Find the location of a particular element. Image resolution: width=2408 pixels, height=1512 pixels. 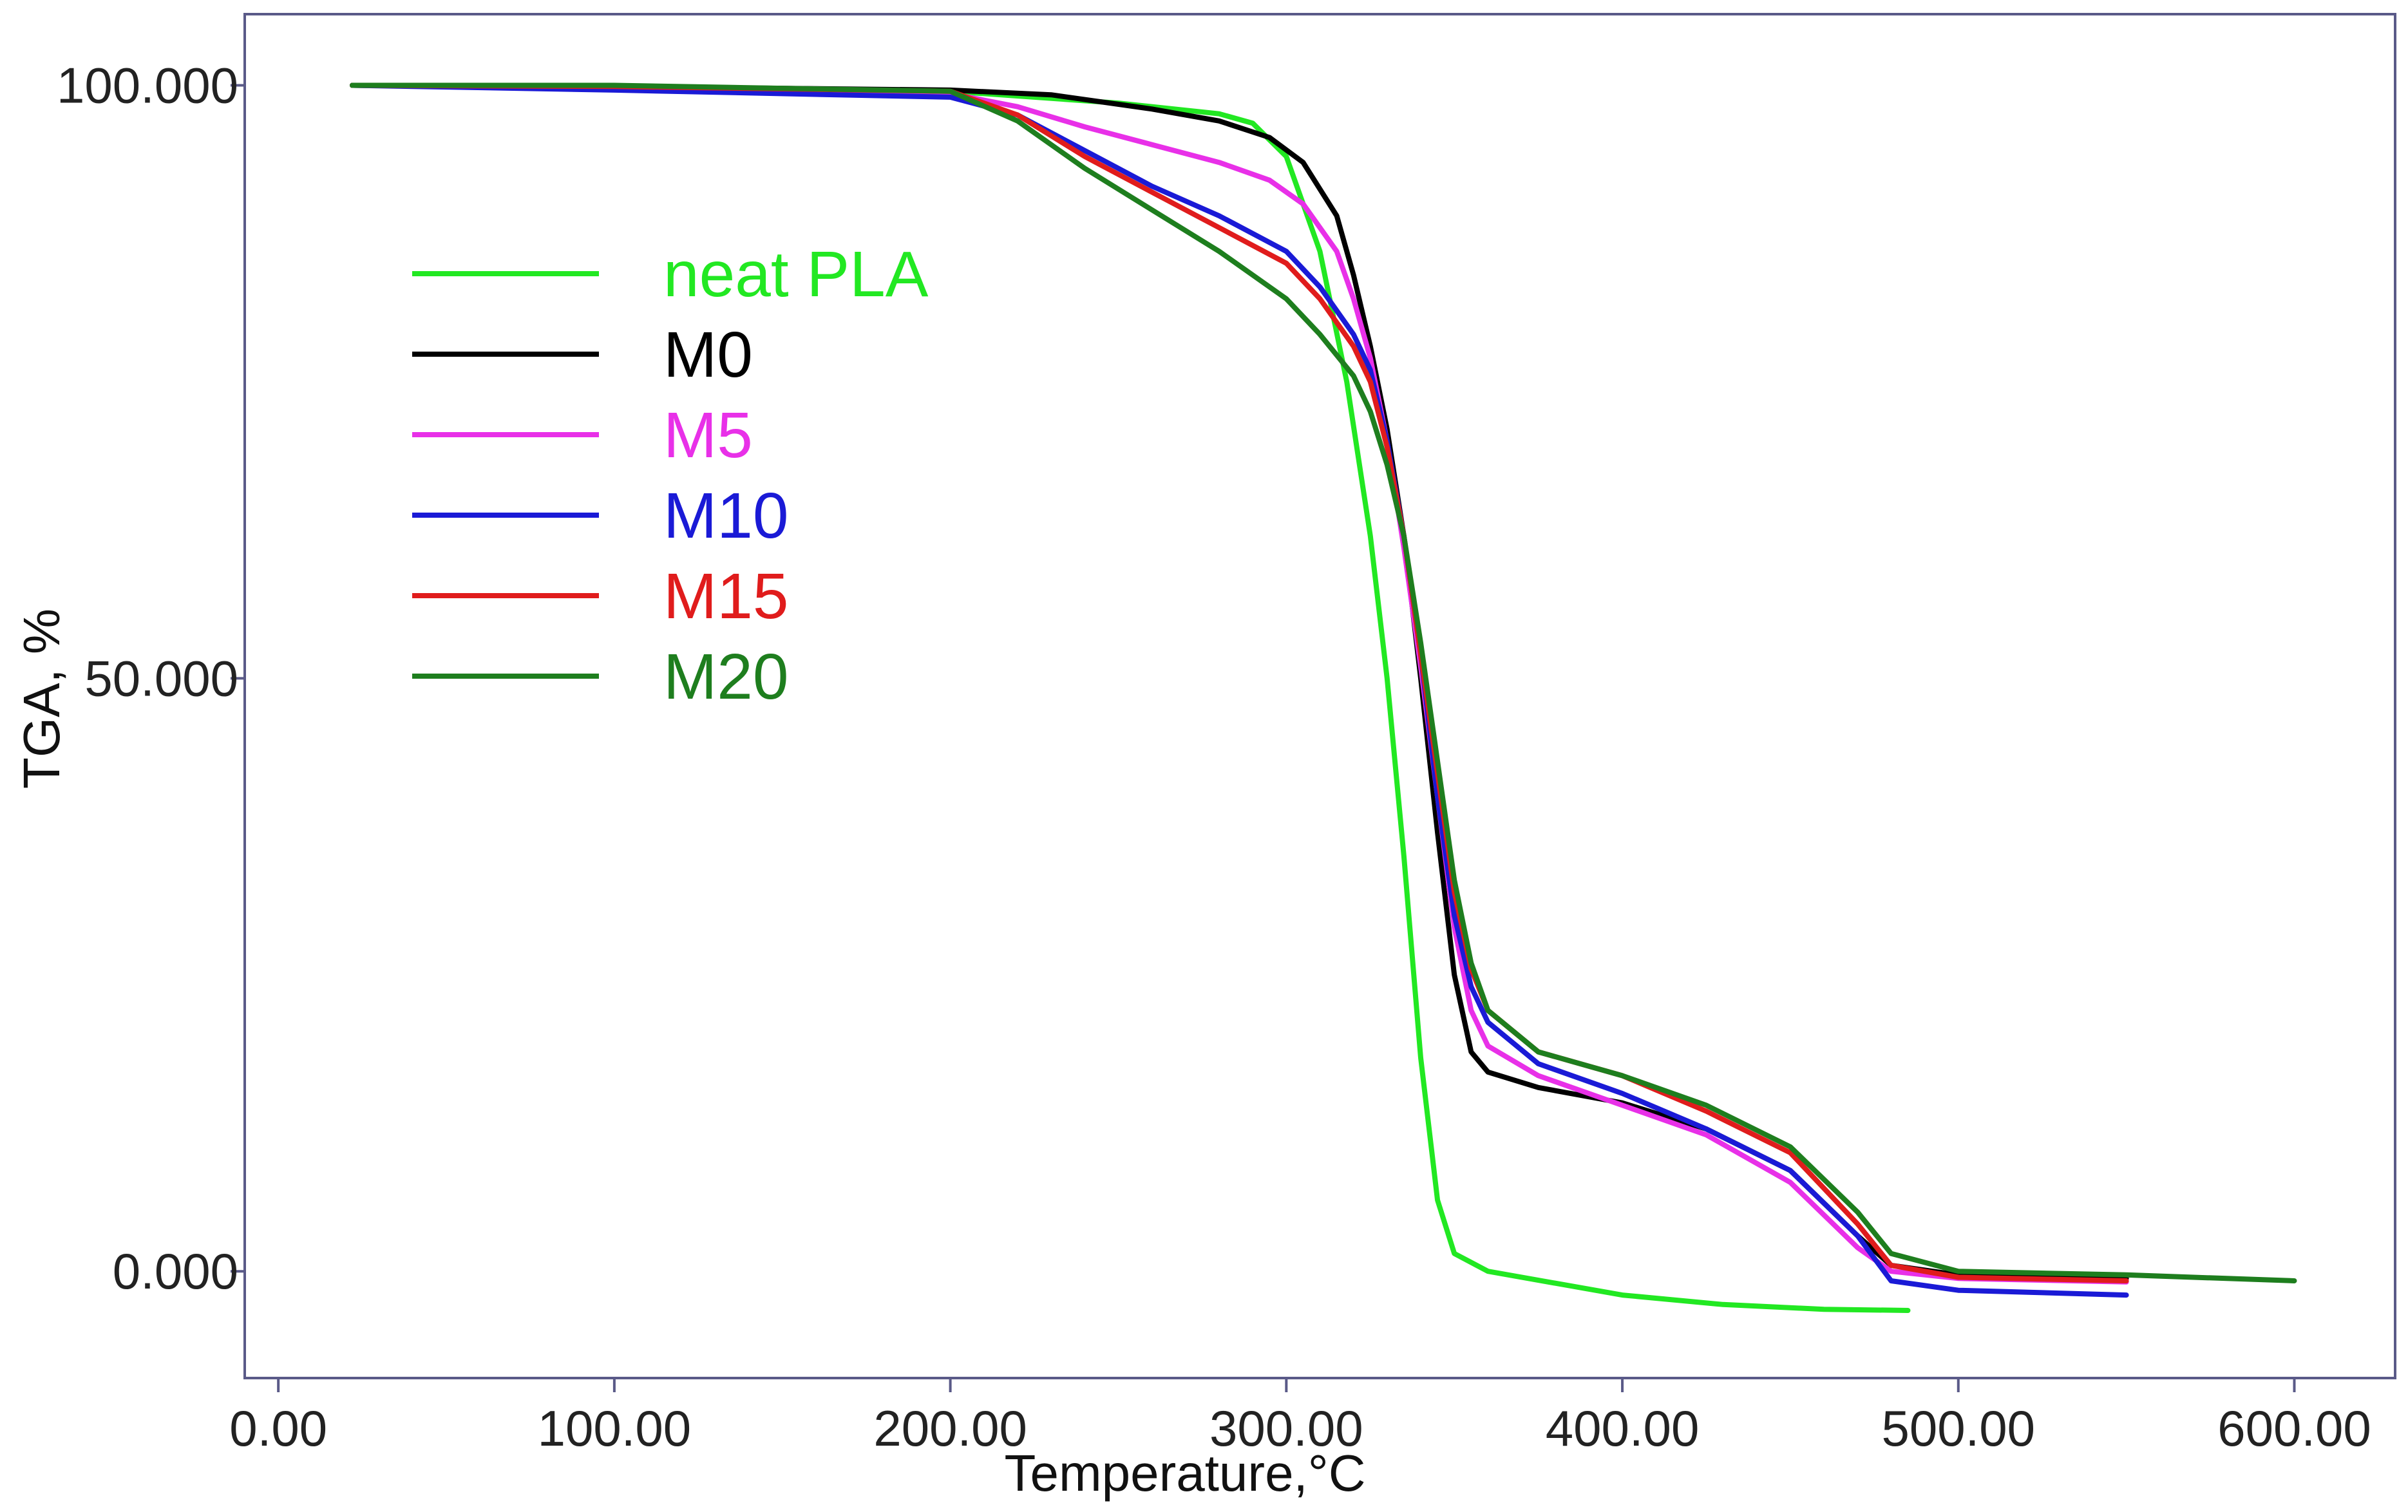

y-axis-ticks: 0.000 50.000 100.000 is located at coordinates (151, 678).